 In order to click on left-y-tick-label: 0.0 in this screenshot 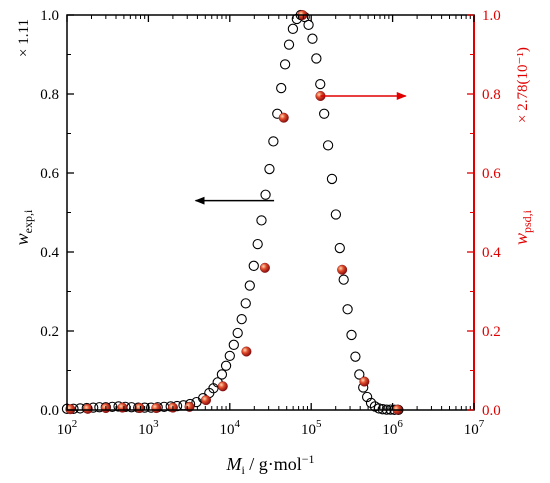, I will do `click(49, 411)`.